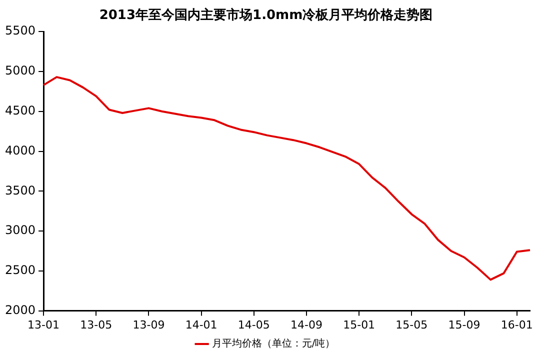 The image size is (554, 359). Describe the element at coordinates (20, 31) in the screenshot. I see `y-tick-label: 5500` at that location.